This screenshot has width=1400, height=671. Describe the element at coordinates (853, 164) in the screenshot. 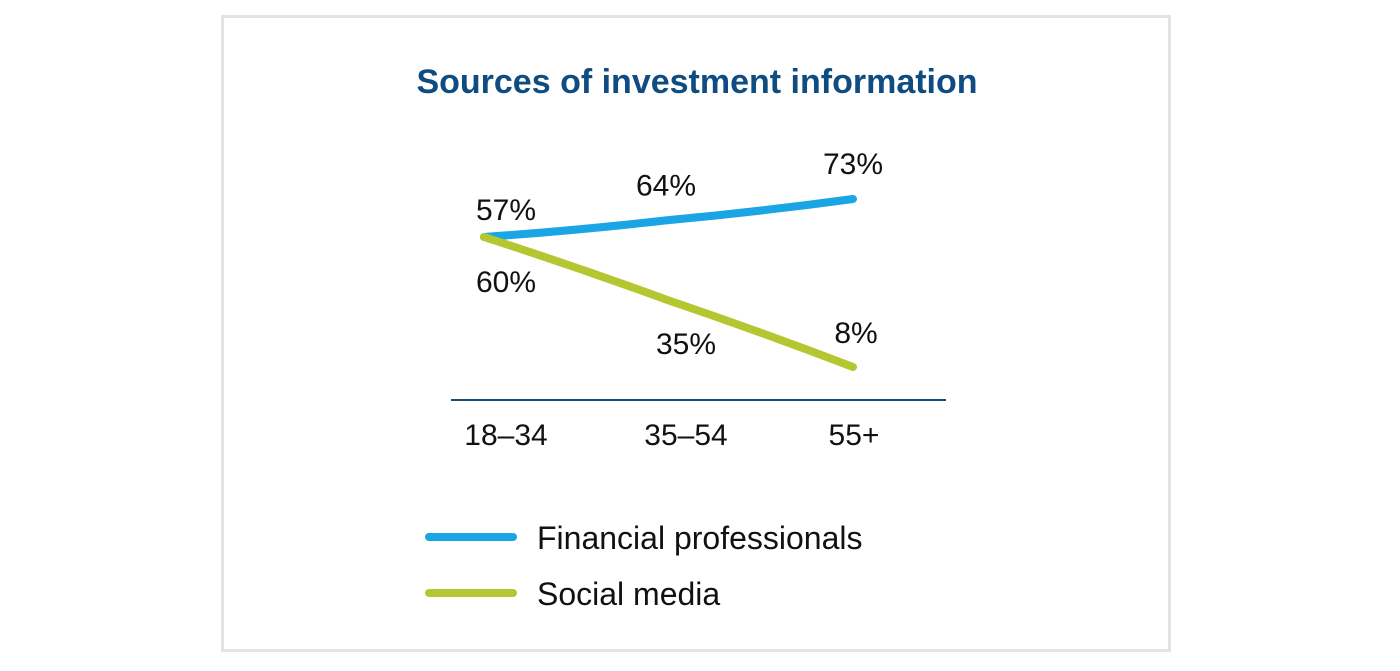

I see `data-label-financial-professionals-55: 73%` at that location.